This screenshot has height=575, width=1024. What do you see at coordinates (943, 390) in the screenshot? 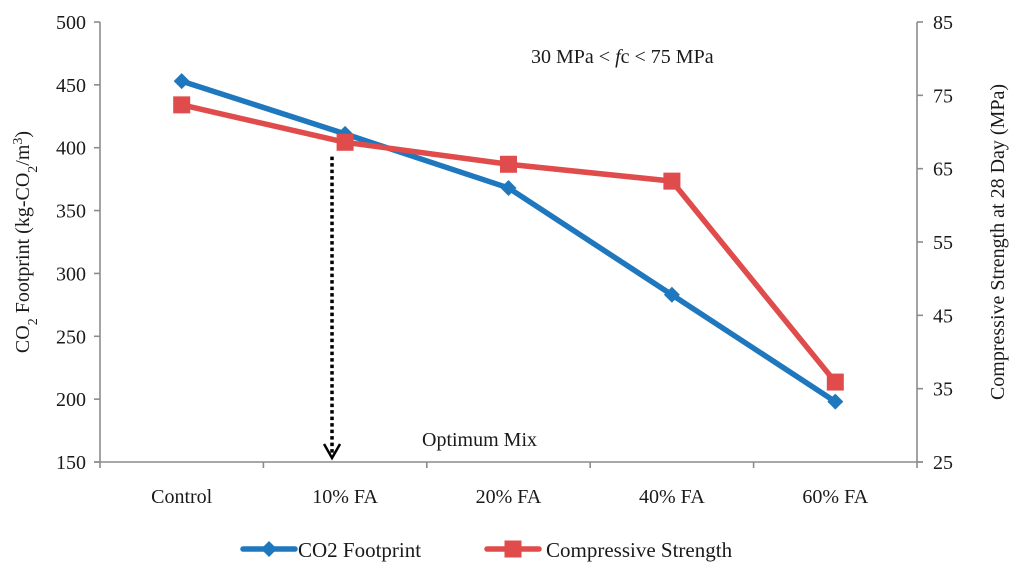
I see `y-right-tick-label: 35` at bounding box center [943, 390].